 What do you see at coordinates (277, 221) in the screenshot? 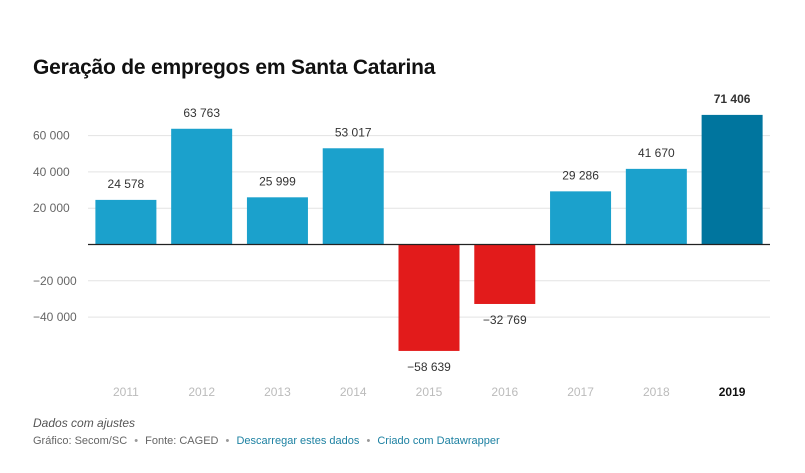
I see `bar-2013` at bounding box center [277, 221].